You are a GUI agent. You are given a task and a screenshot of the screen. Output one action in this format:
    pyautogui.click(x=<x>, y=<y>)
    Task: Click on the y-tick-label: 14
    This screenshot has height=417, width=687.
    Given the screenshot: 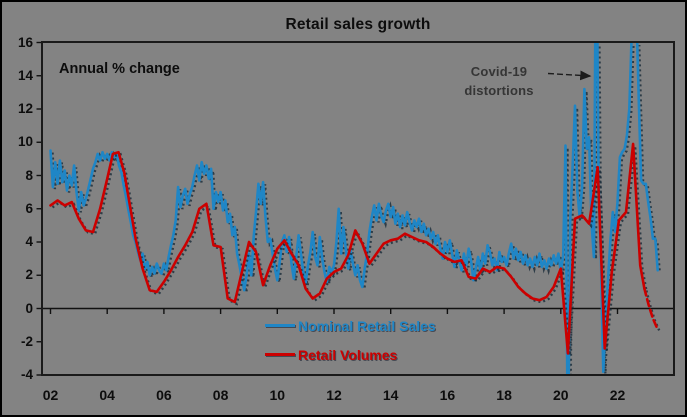 What is the action you would take?
    pyautogui.click(x=25, y=75)
    